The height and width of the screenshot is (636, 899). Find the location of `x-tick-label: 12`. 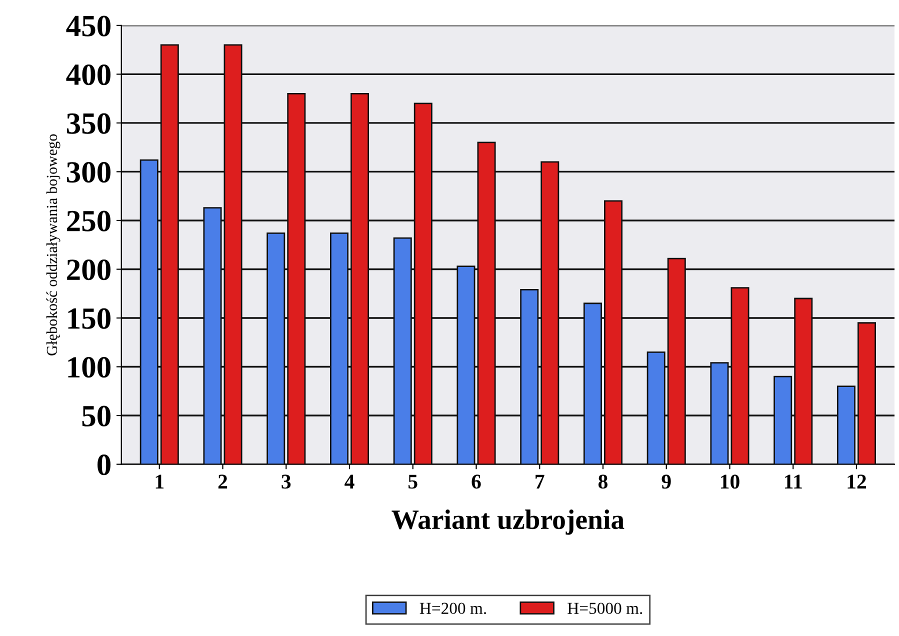

x-tick-label: 12 is located at coordinates (857, 481).